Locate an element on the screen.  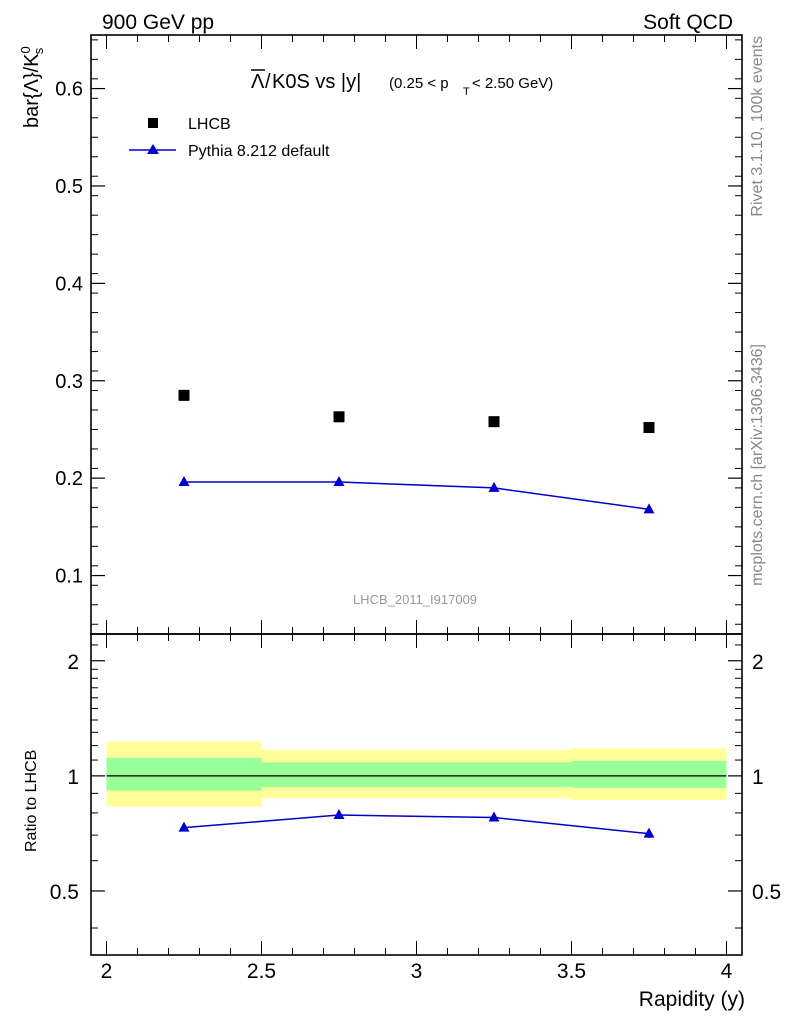
legend: LHCB Pythia 8.212 default is located at coordinates (229, 138).